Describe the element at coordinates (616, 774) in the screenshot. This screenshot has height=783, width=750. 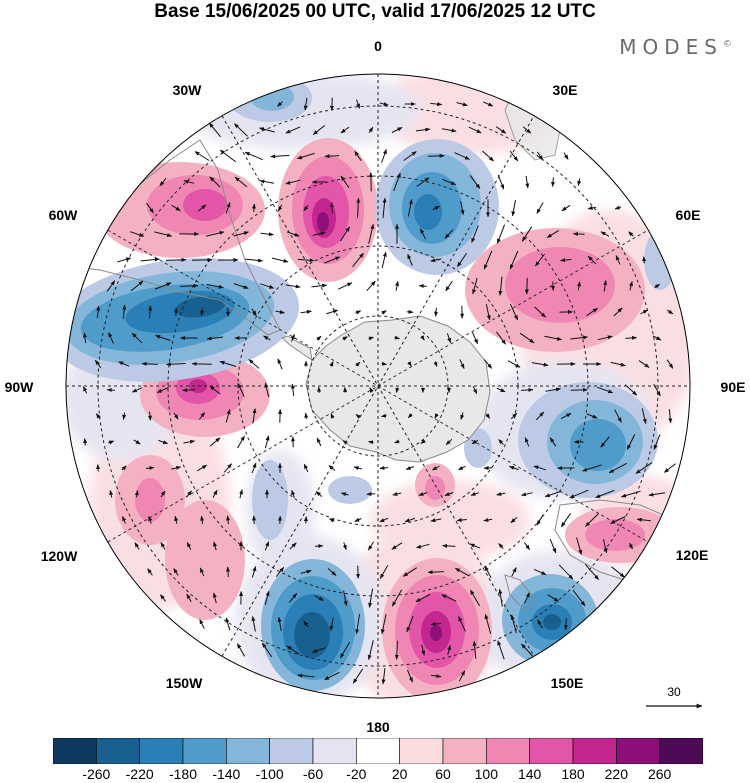
I see `colorbar-tick-label: 220` at that location.